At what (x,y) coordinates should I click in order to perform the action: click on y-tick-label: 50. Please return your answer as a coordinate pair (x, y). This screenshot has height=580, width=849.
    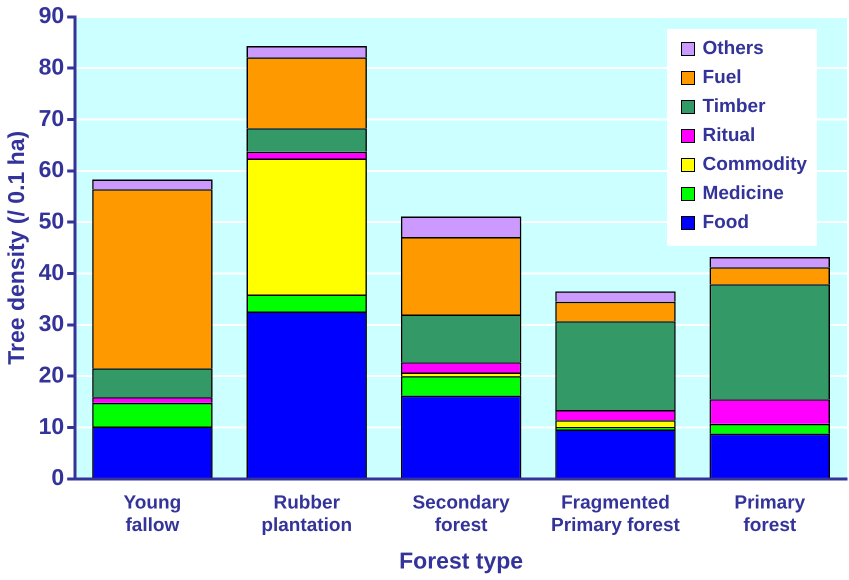
    Looking at the image, I should click on (51, 220).